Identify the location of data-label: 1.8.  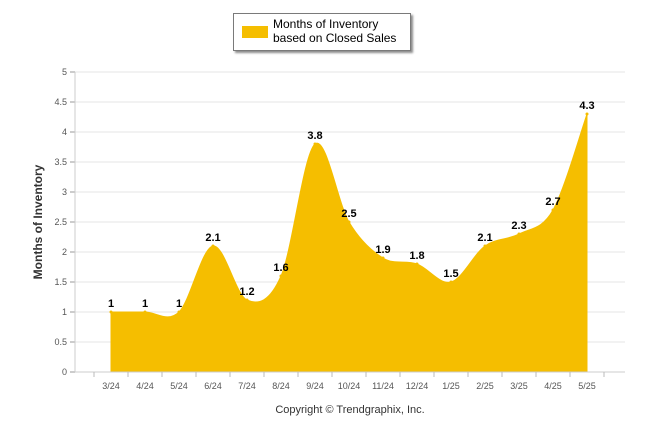
(416, 256).